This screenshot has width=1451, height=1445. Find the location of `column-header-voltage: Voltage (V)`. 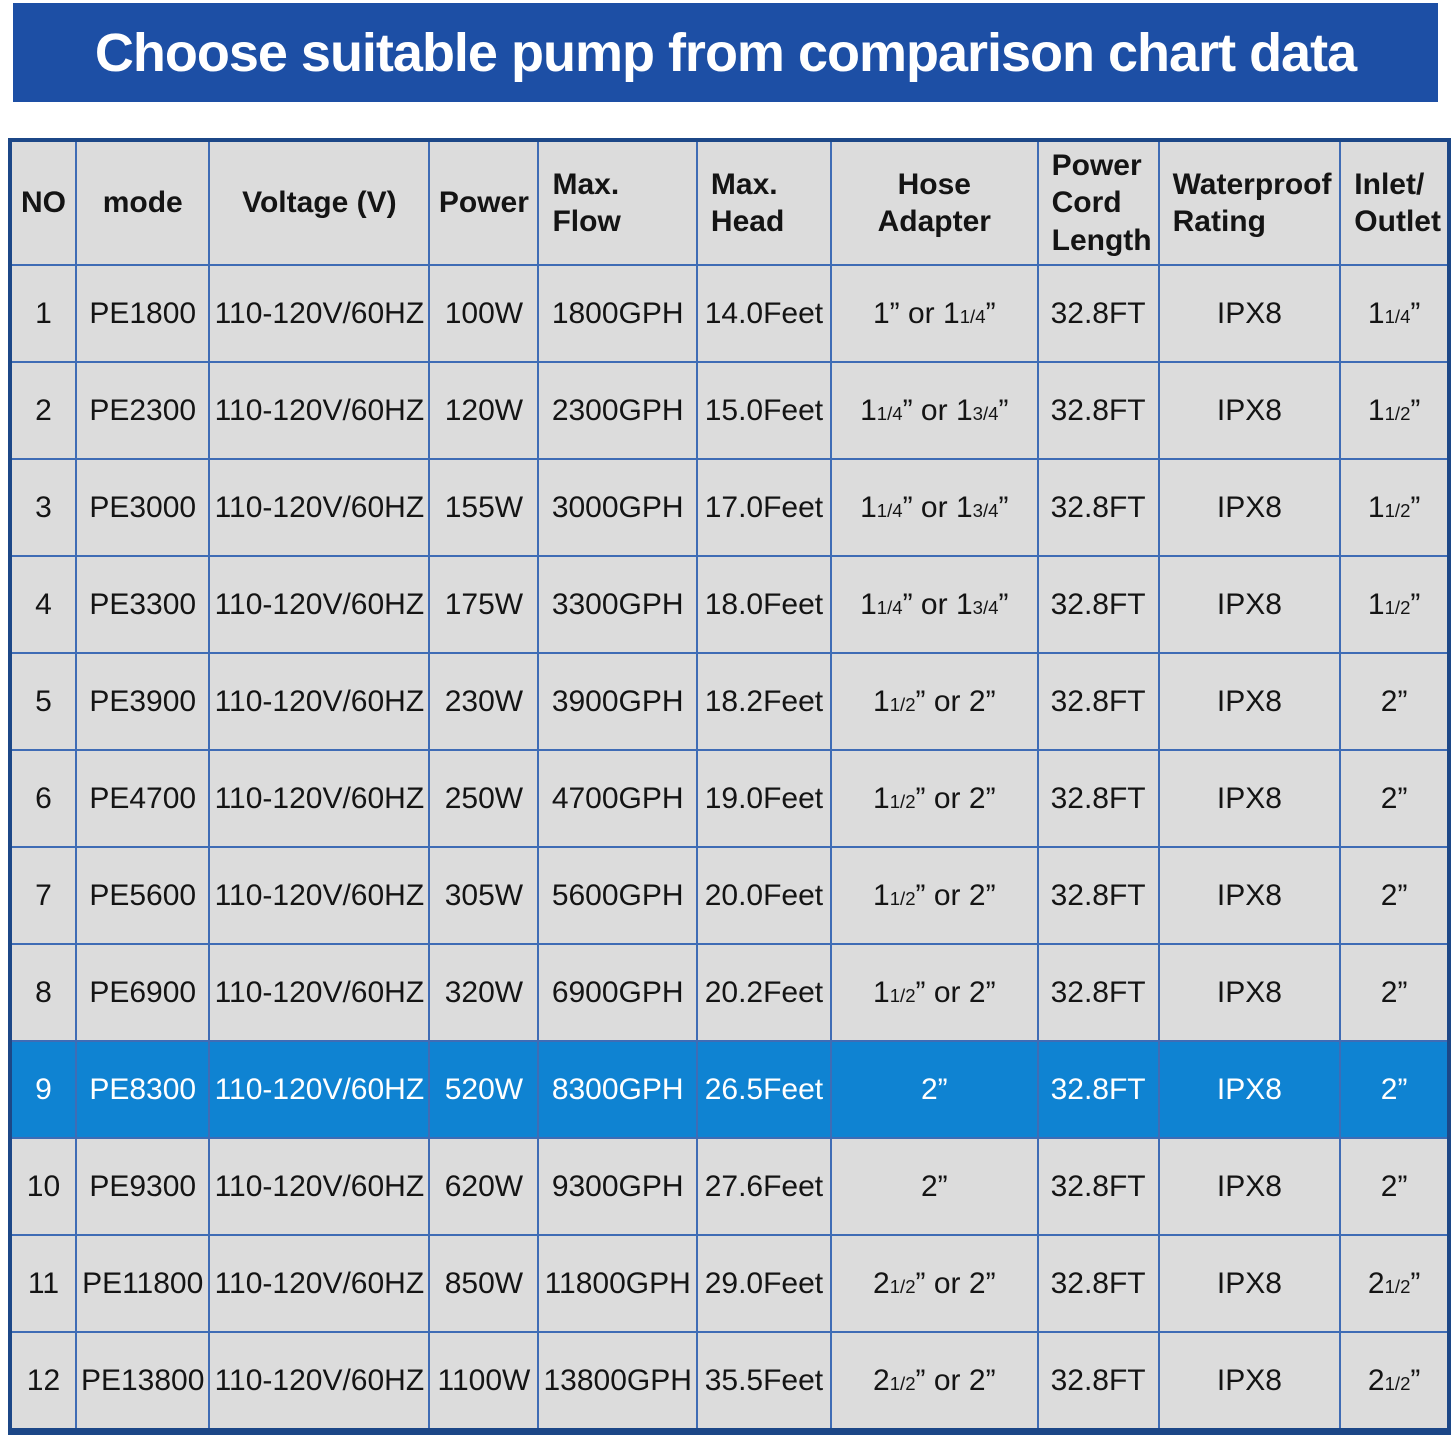

column-header-voltage: Voltage (V) is located at coordinates (319, 202).